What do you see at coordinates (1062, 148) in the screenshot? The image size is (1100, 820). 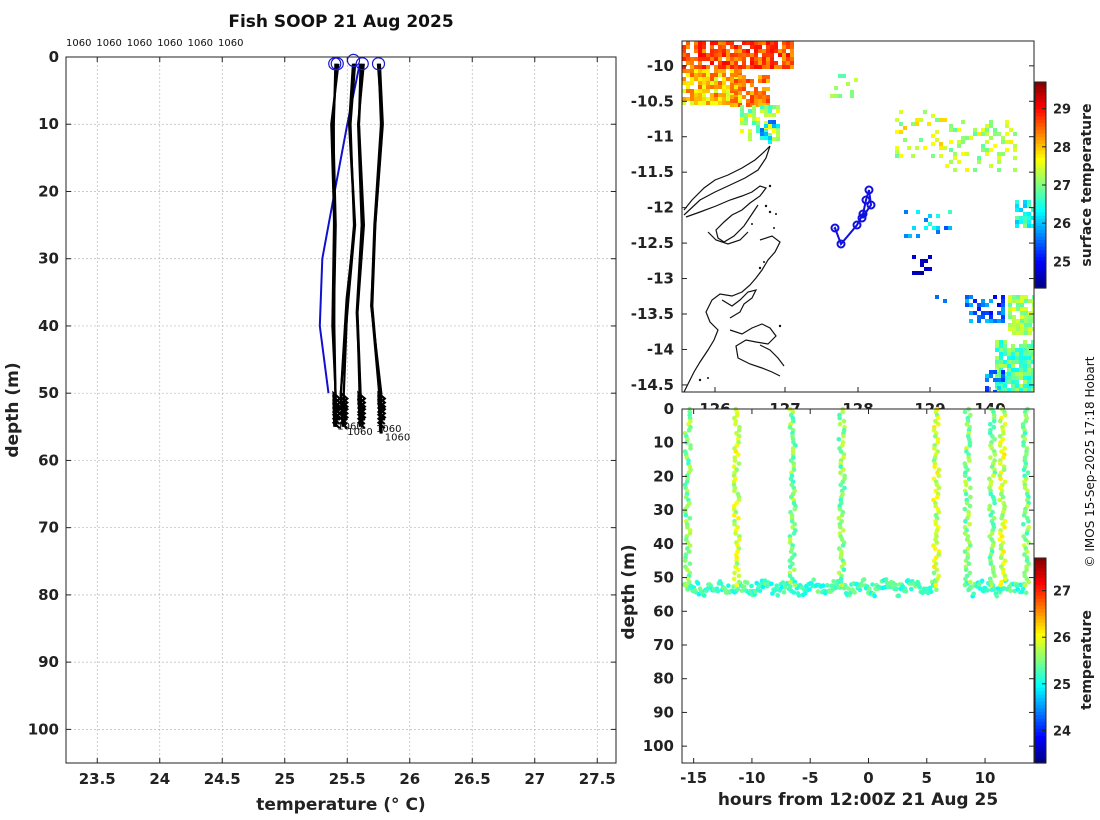 I see `surface-temperature-colorbar-tick-label: 28` at bounding box center [1062, 148].